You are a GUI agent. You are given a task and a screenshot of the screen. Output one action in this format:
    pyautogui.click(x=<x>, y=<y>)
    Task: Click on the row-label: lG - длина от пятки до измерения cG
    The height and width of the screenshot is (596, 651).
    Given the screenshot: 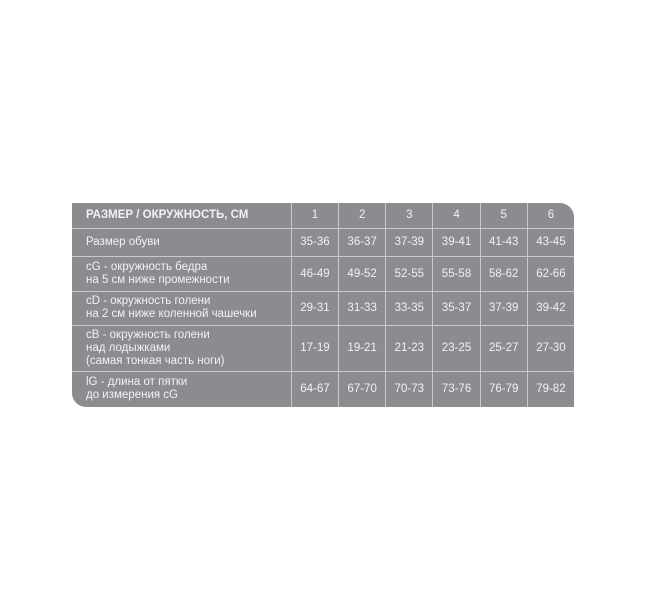 What is the action you would take?
    pyautogui.click(x=182, y=388)
    